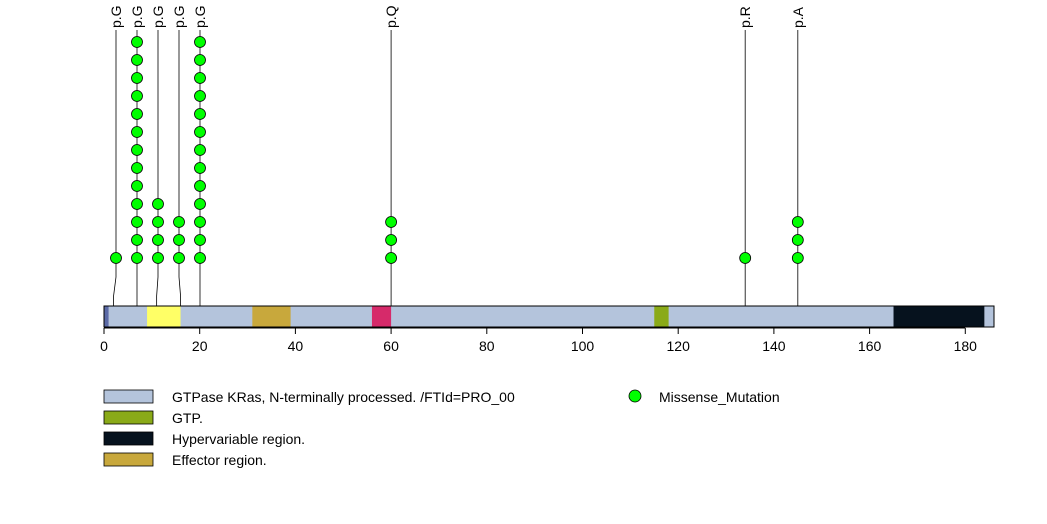  What do you see at coordinates (774, 346) in the screenshot?
I see `tick-label: 140` at bounding box center [774, 346].